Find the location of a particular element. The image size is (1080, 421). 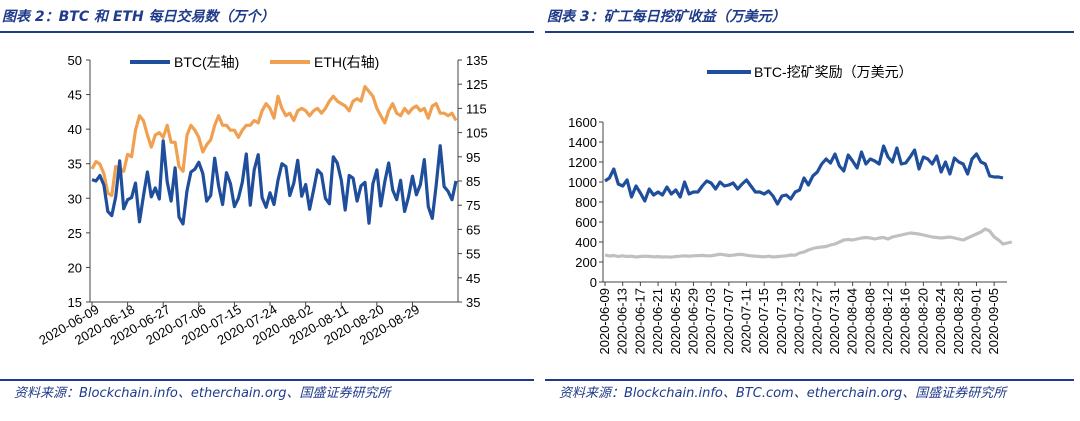

left-y-tick-label: 25 is located at coordinates (75, 233).